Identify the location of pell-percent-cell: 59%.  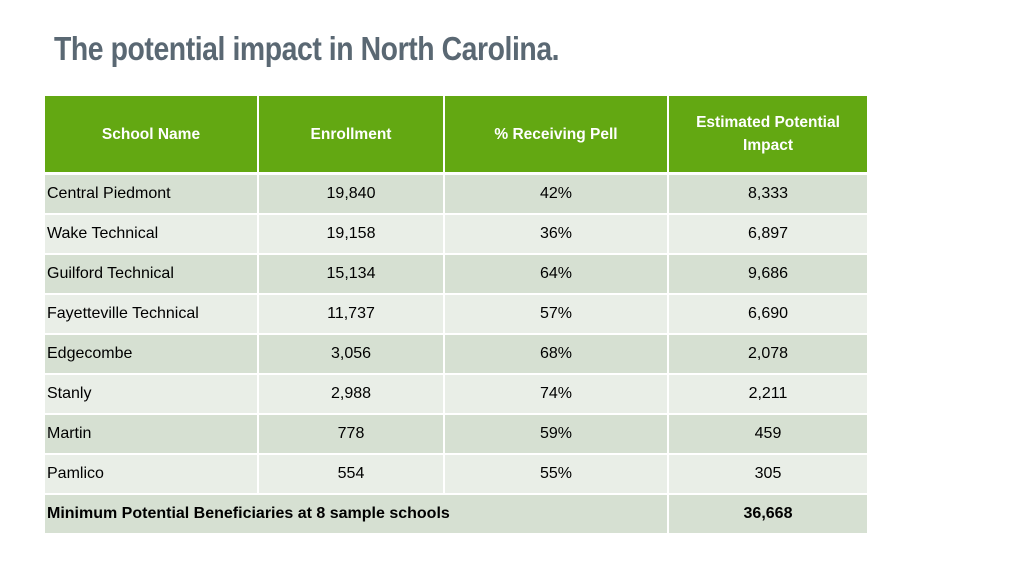
(556, 434).